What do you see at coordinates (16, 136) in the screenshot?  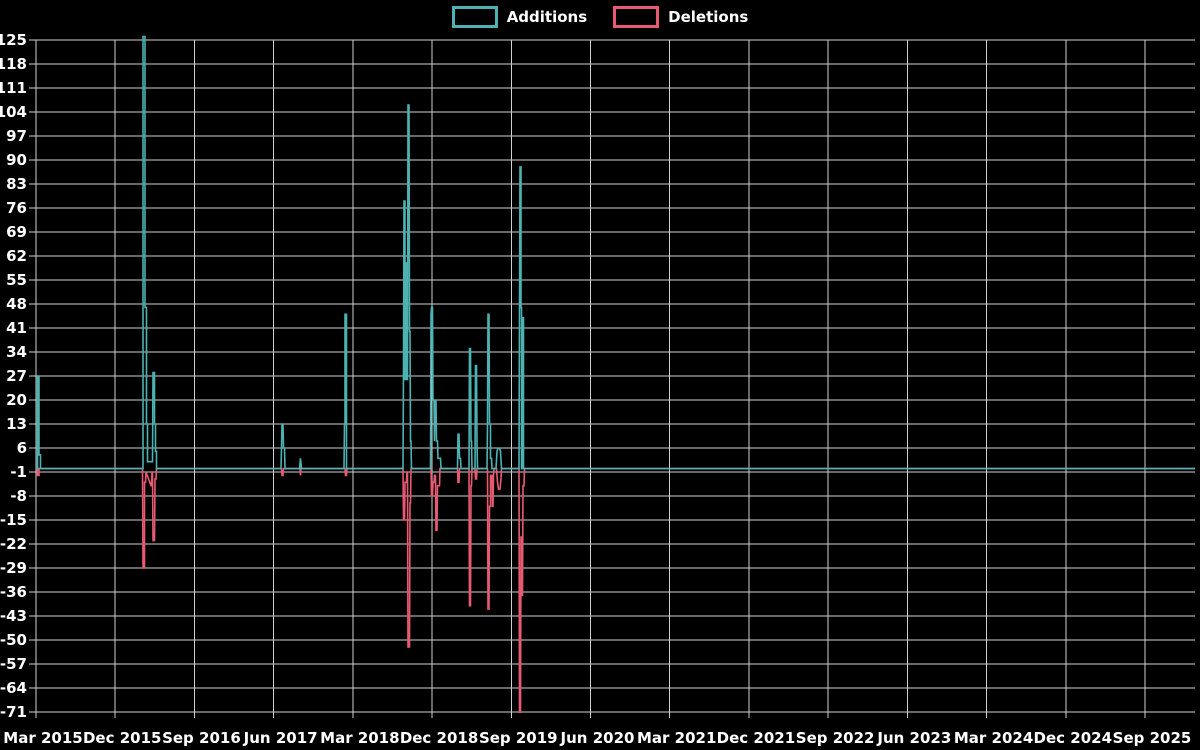 I see `svg-text: 97` at bounding box center [16, 136].